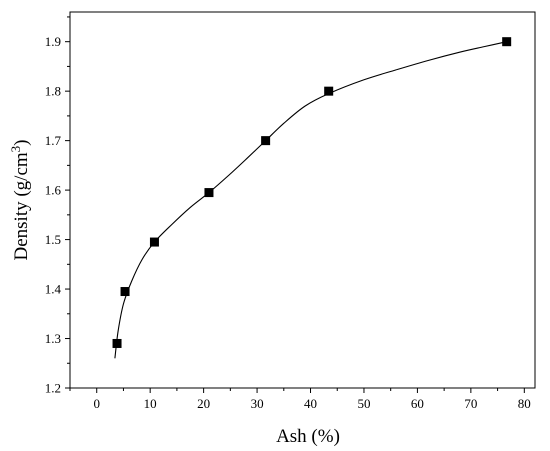 This screenshot has width=550, height=451. I want to click on y-tick-label: 1.3, so click(53, 338).